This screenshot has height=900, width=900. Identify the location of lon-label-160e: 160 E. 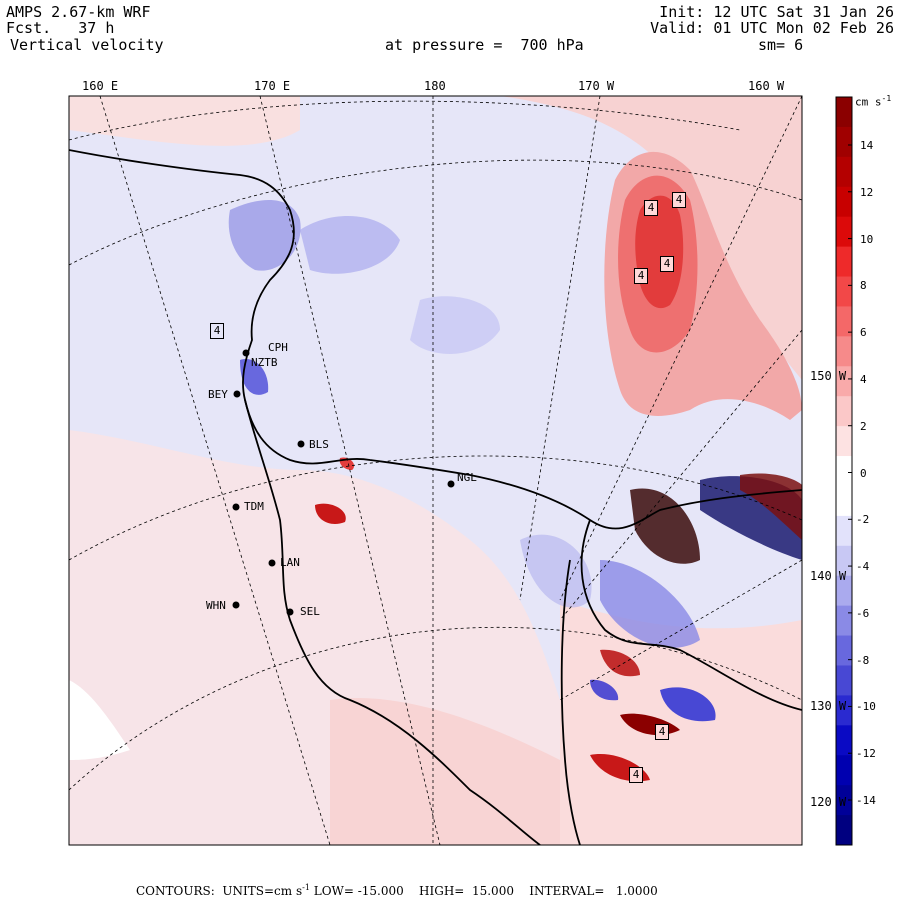
(100, 86).